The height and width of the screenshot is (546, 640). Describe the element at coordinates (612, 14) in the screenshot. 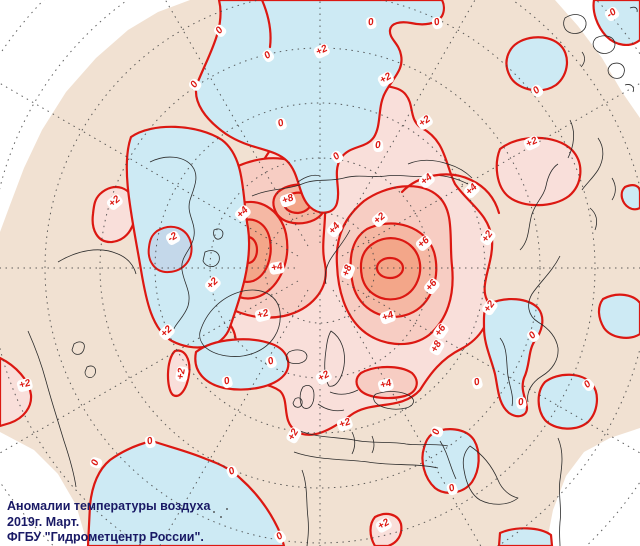

I see `contour-label: -0` at that location.